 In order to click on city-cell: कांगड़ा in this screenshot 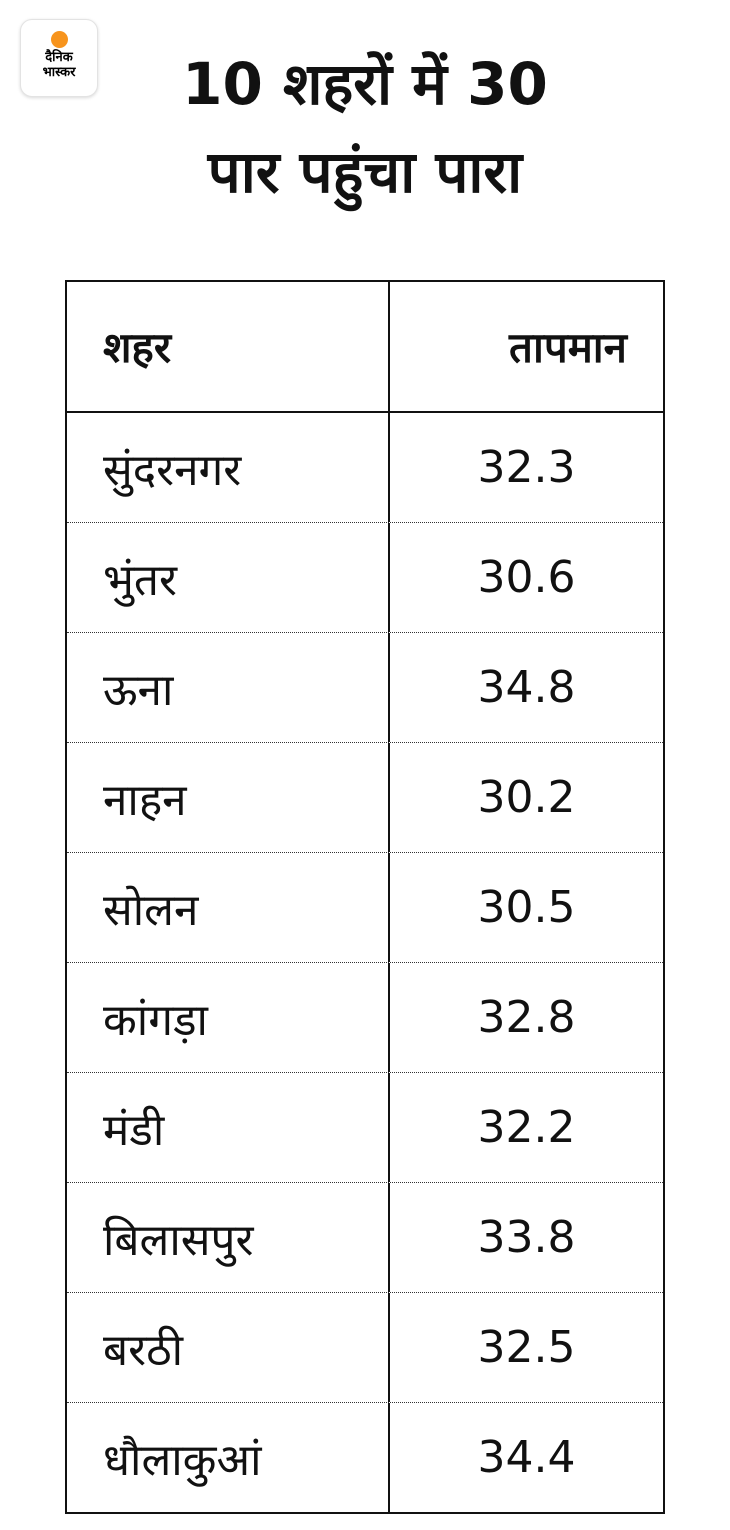, I will do `click(228, 1017)`.